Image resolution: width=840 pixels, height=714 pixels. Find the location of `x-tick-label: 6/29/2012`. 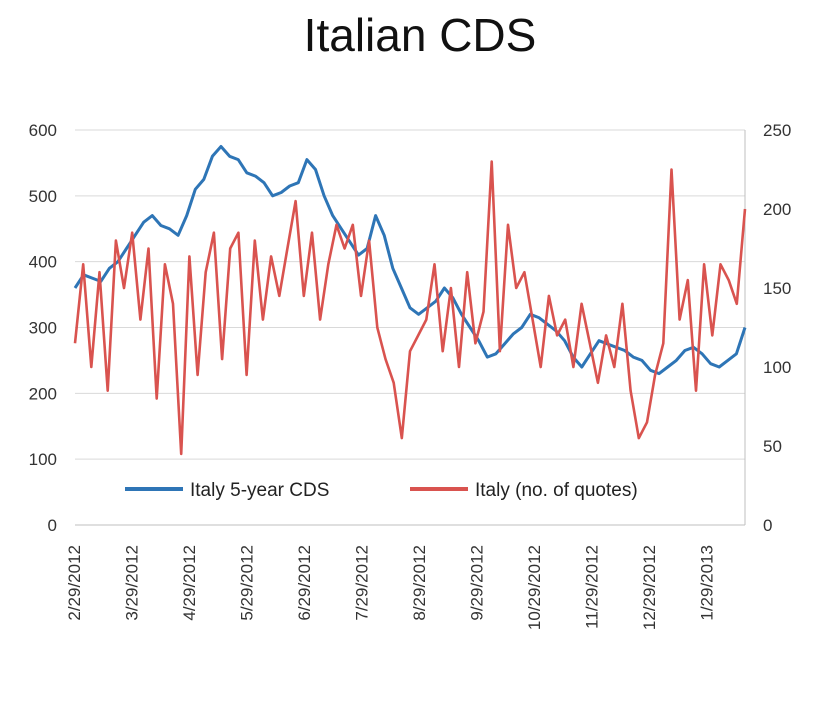

x-tick-label: 6/29/2012 is located at coordinates (304, 583).